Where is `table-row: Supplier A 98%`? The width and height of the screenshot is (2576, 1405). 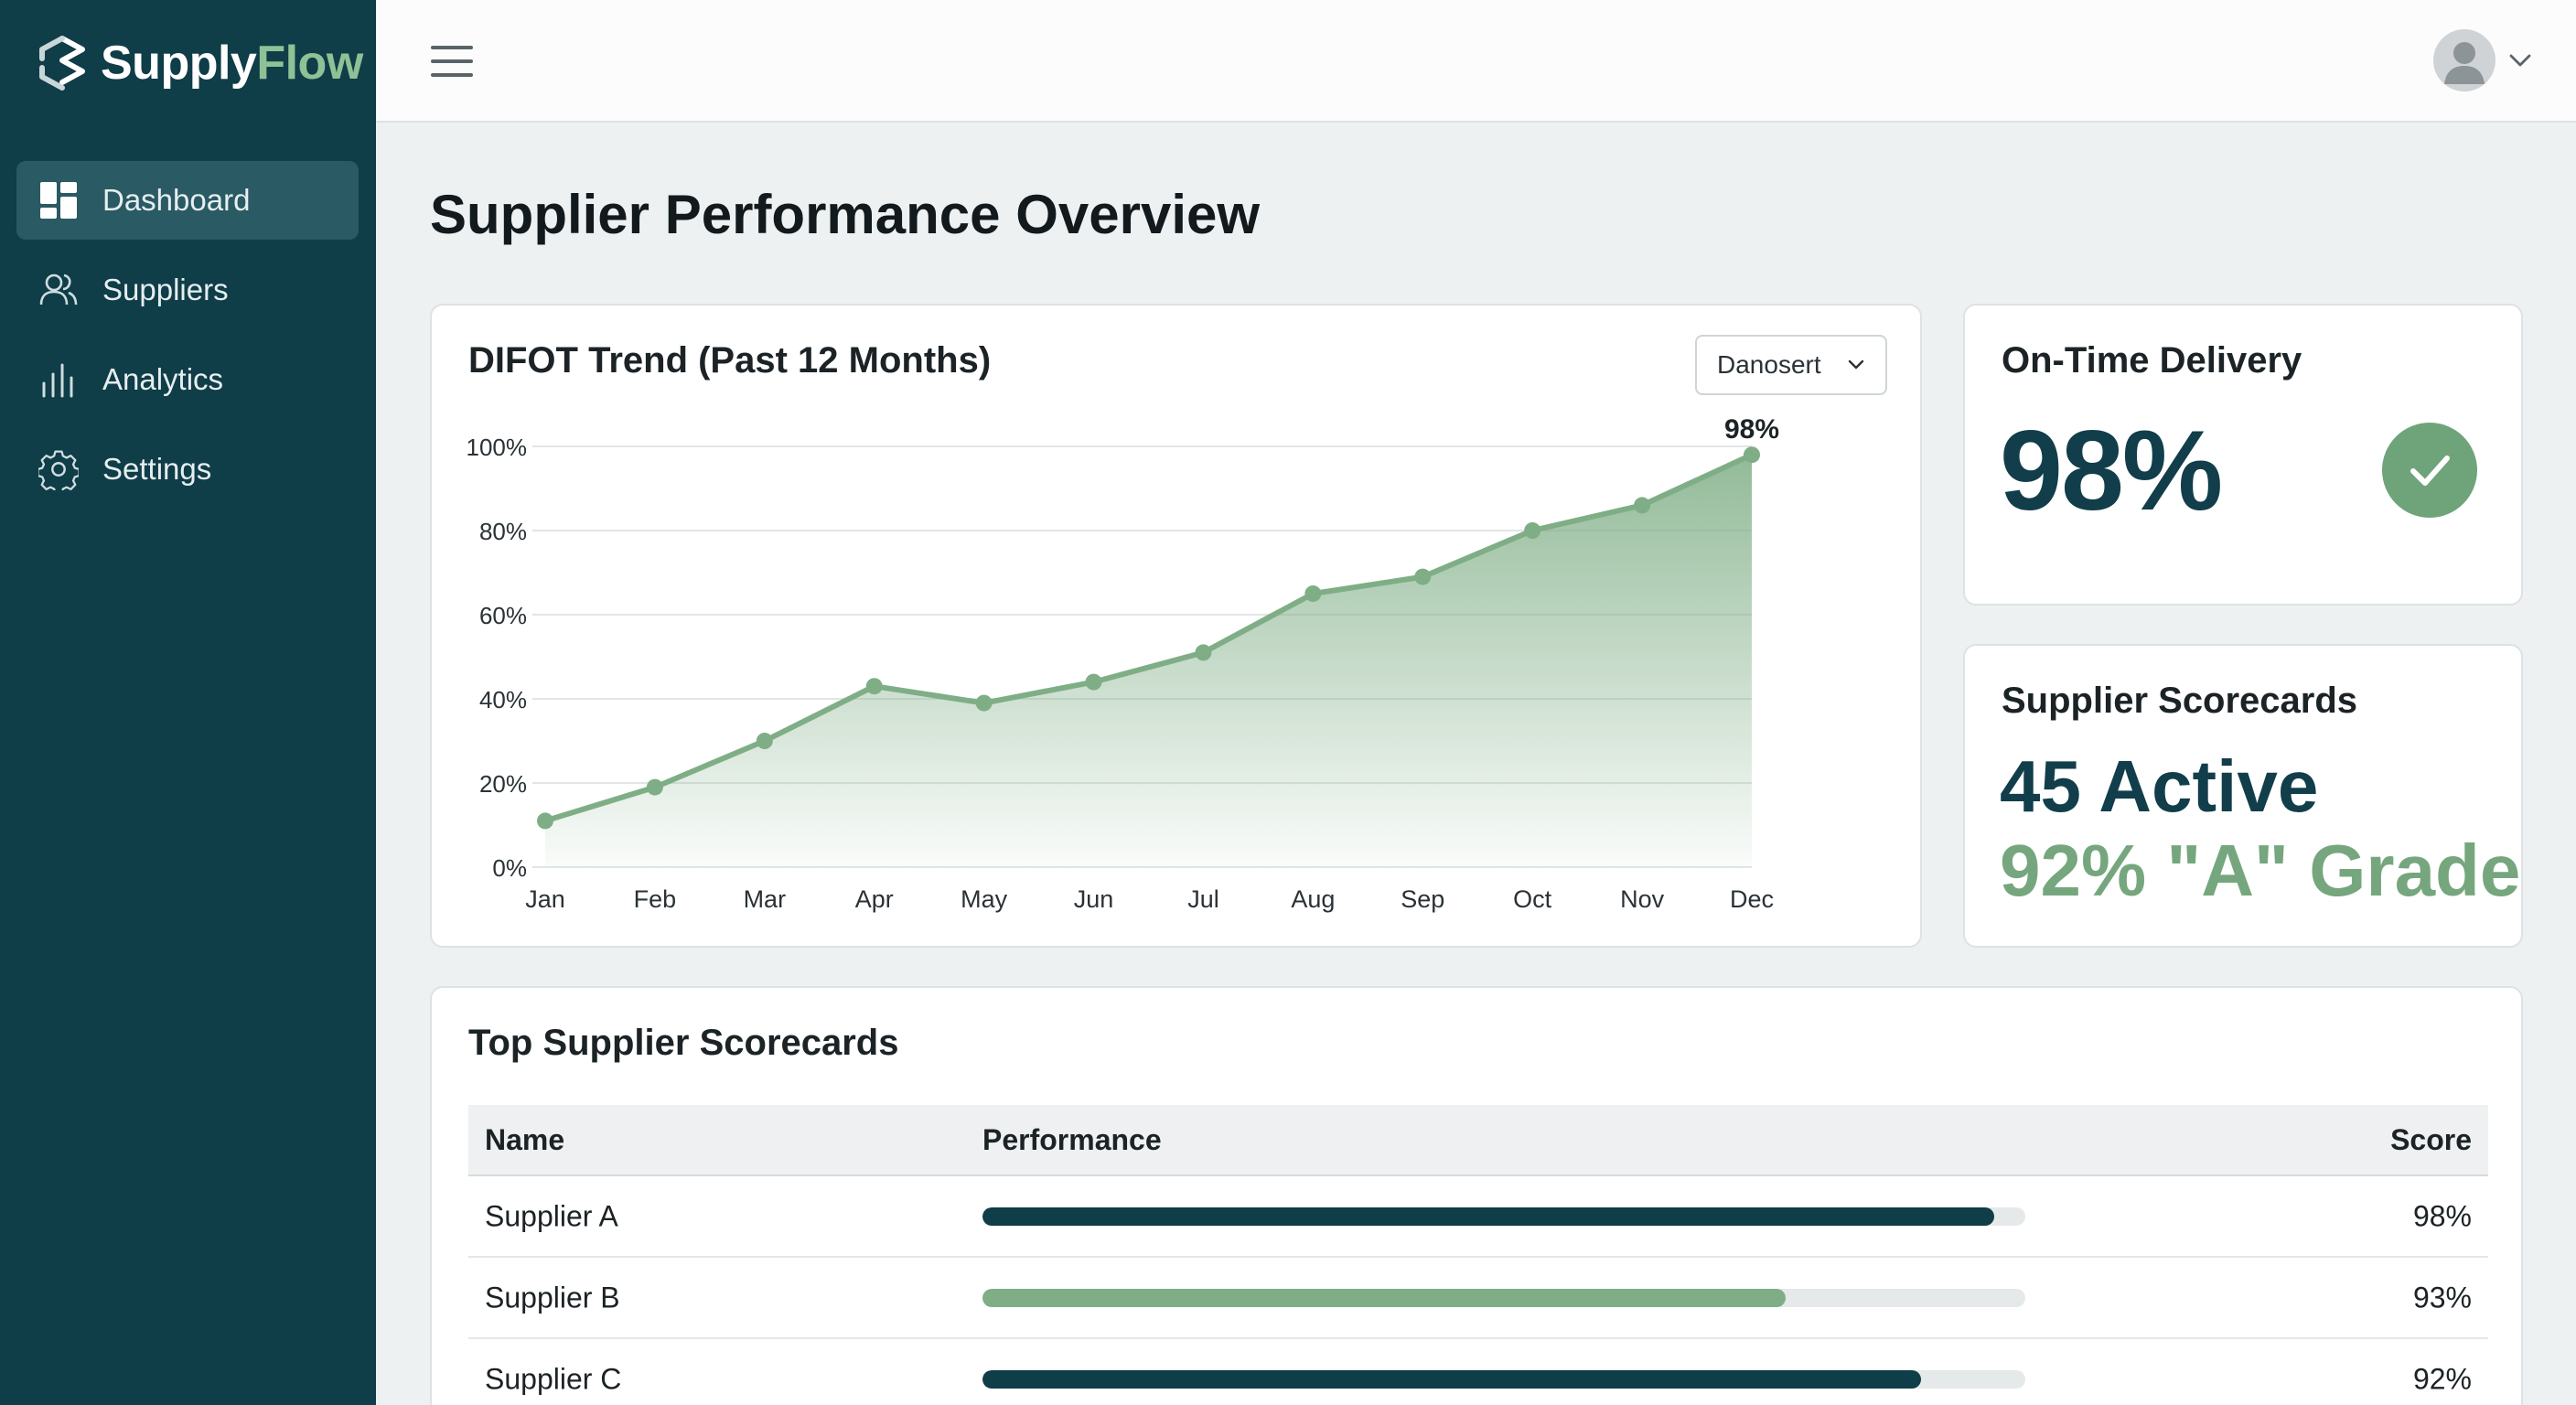
table-row: Supplier A 98% is located at coordinates (1478, 1217).